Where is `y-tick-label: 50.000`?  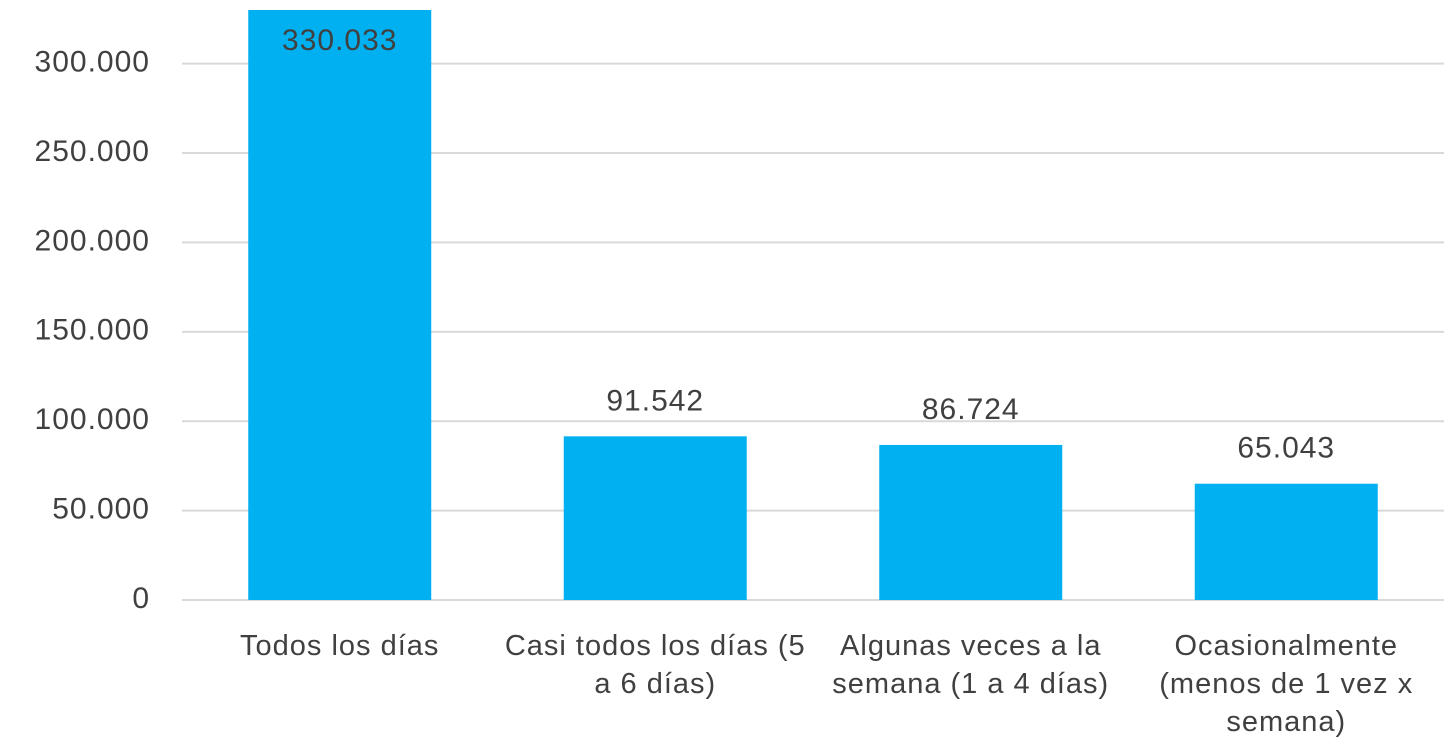
y-tick-label: 50.000 is located at coordinates (101, 509).